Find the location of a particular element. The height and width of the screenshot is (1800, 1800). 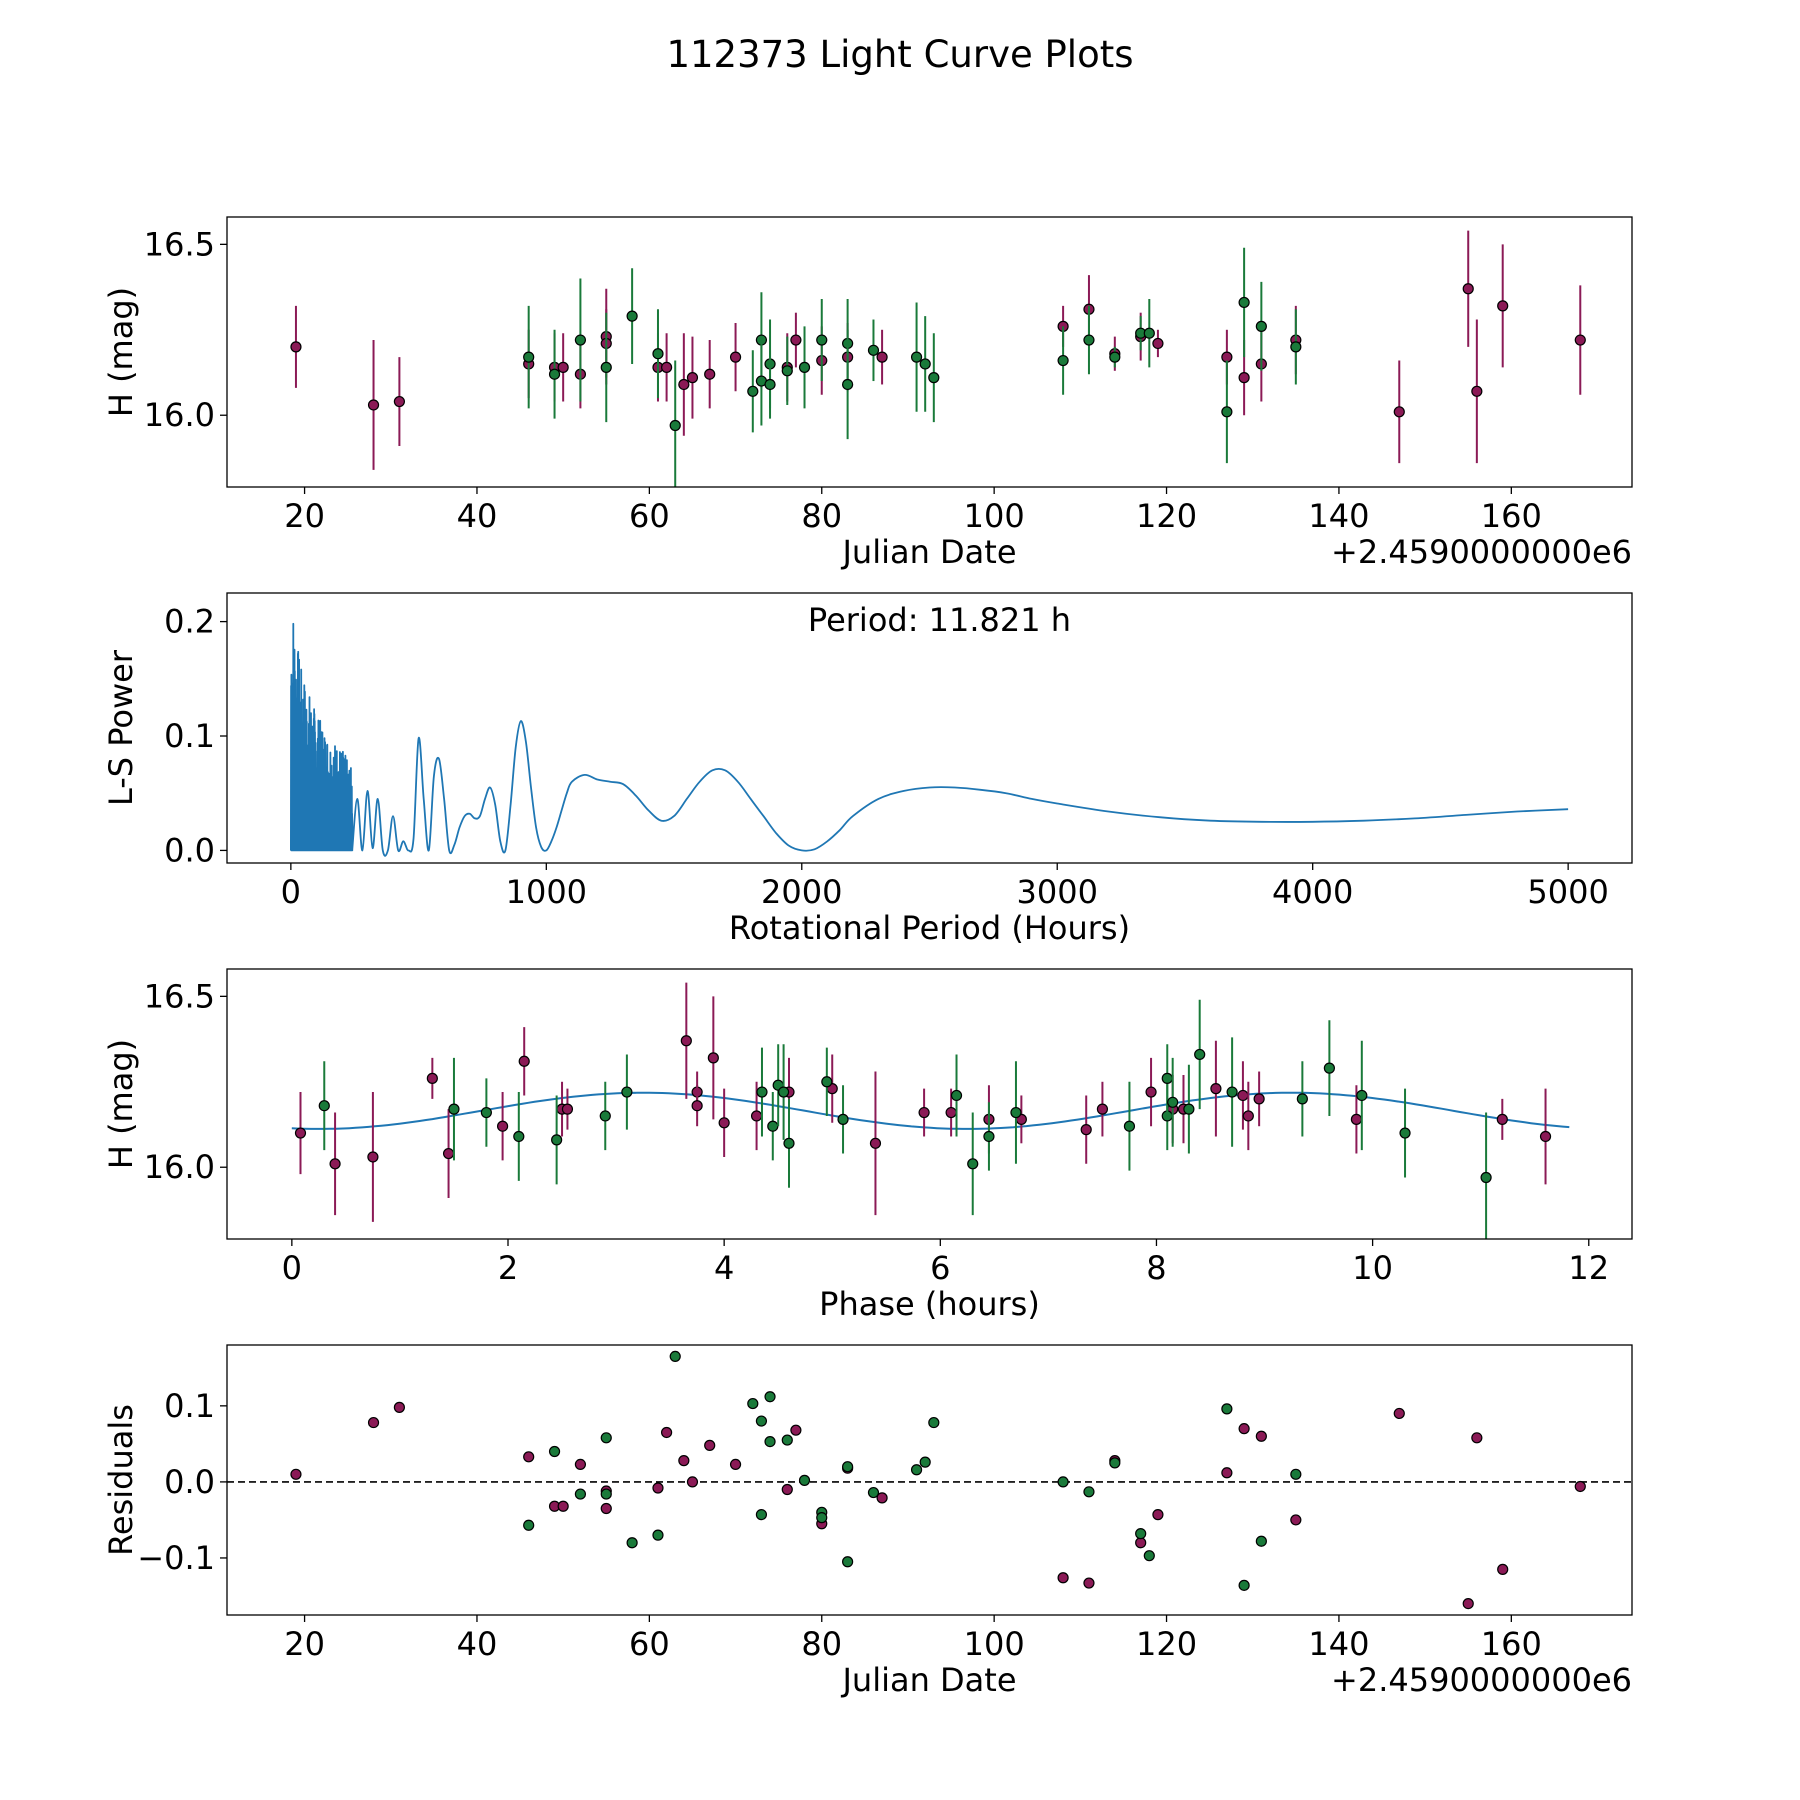

periodogram-axes-frame is located at coordinates (929, 728).